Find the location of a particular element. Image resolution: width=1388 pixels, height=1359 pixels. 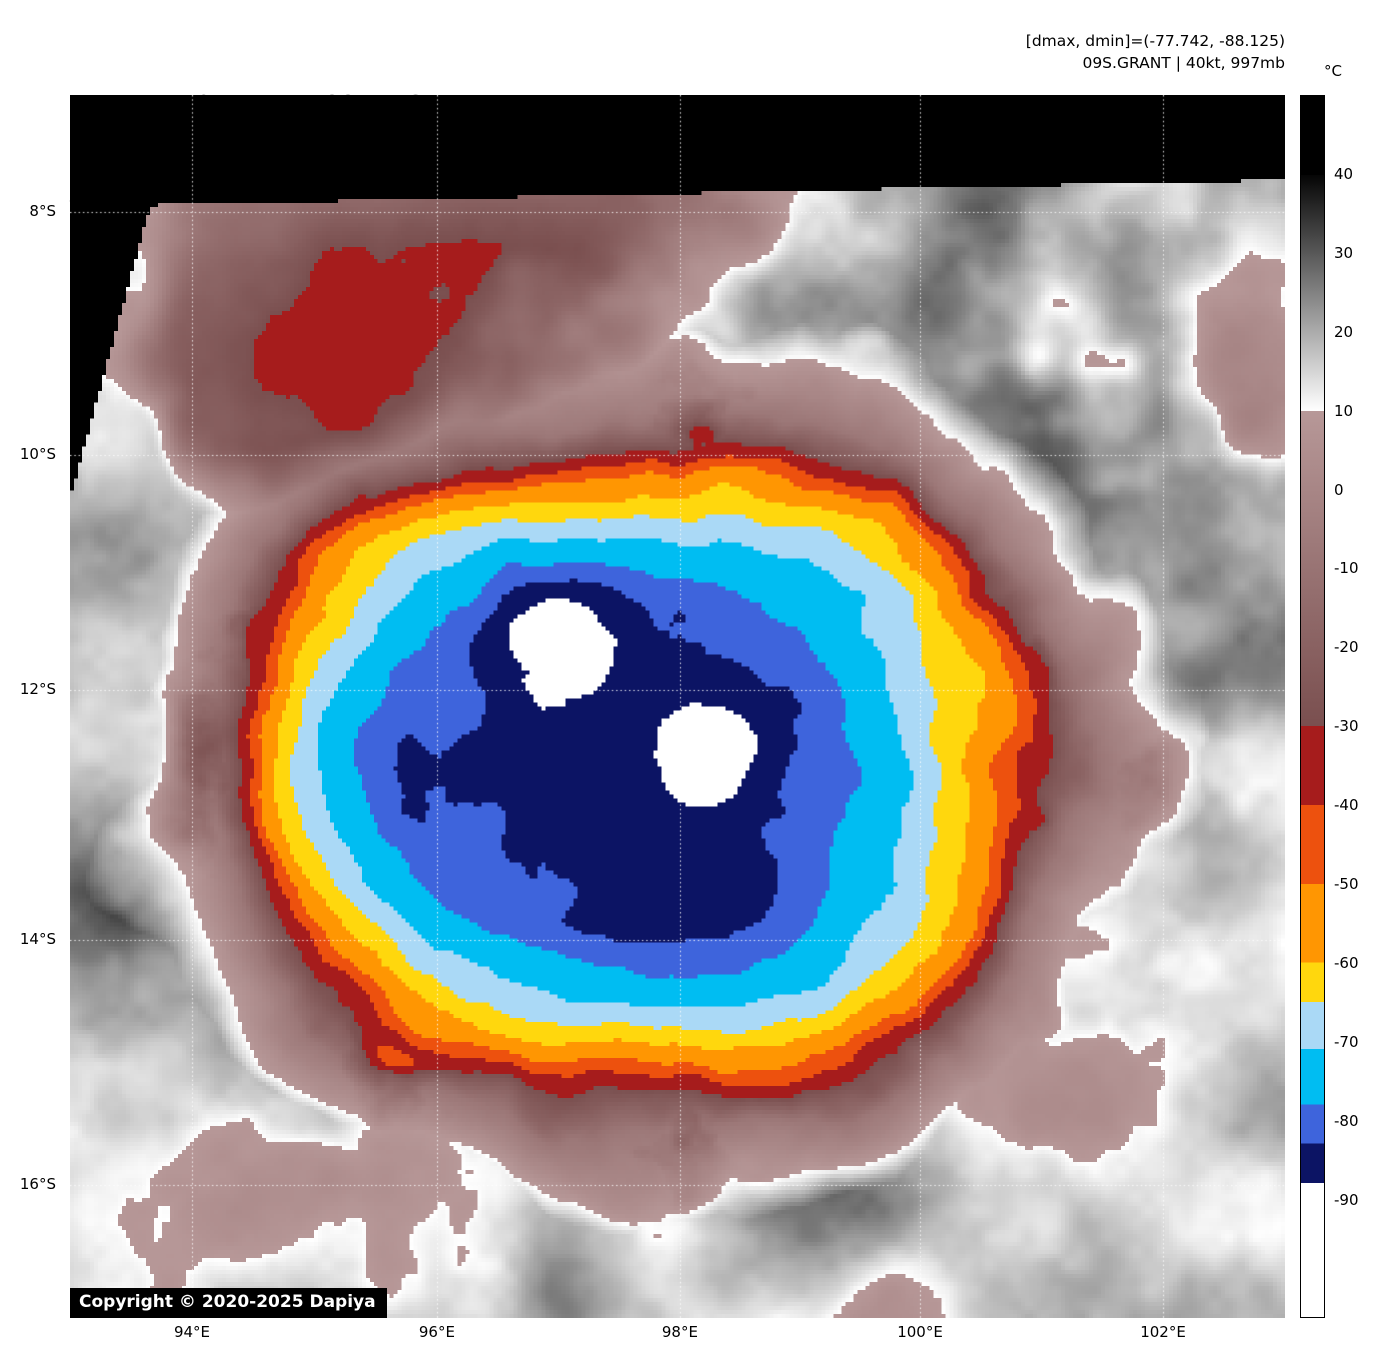

lat-tick-label: 10°S is located at coordinates (37, 454).